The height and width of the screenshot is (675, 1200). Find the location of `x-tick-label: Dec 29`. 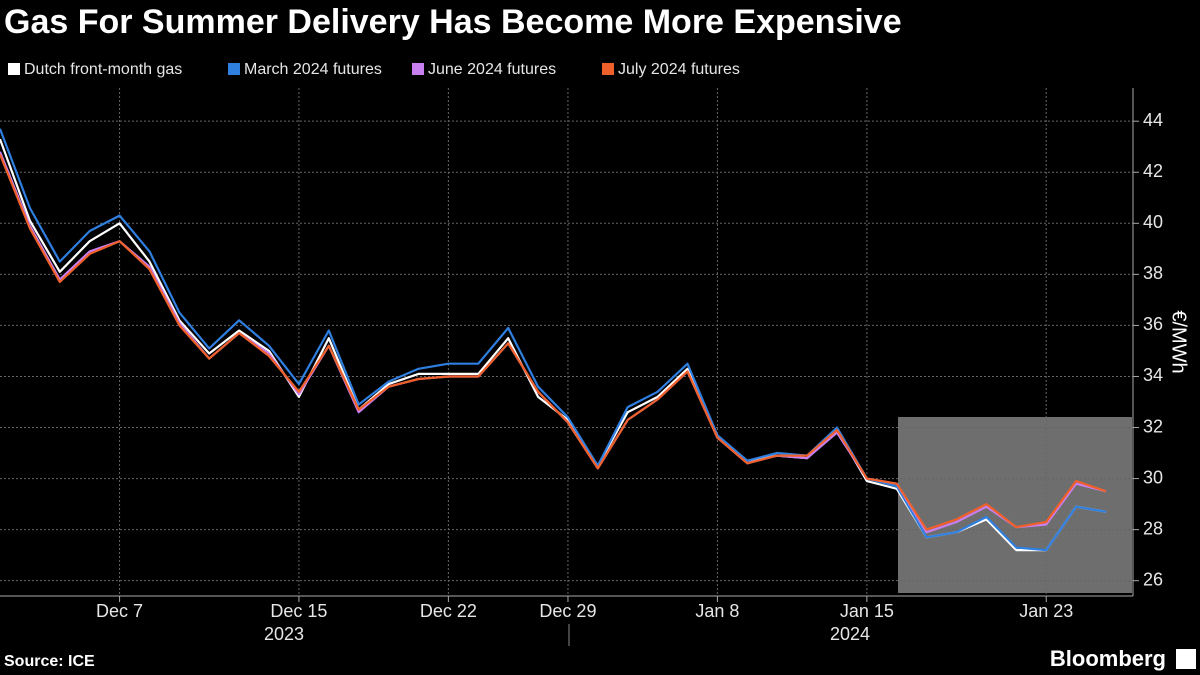

x-tick-label: Dec 29 is located at coordinates (567, 611).